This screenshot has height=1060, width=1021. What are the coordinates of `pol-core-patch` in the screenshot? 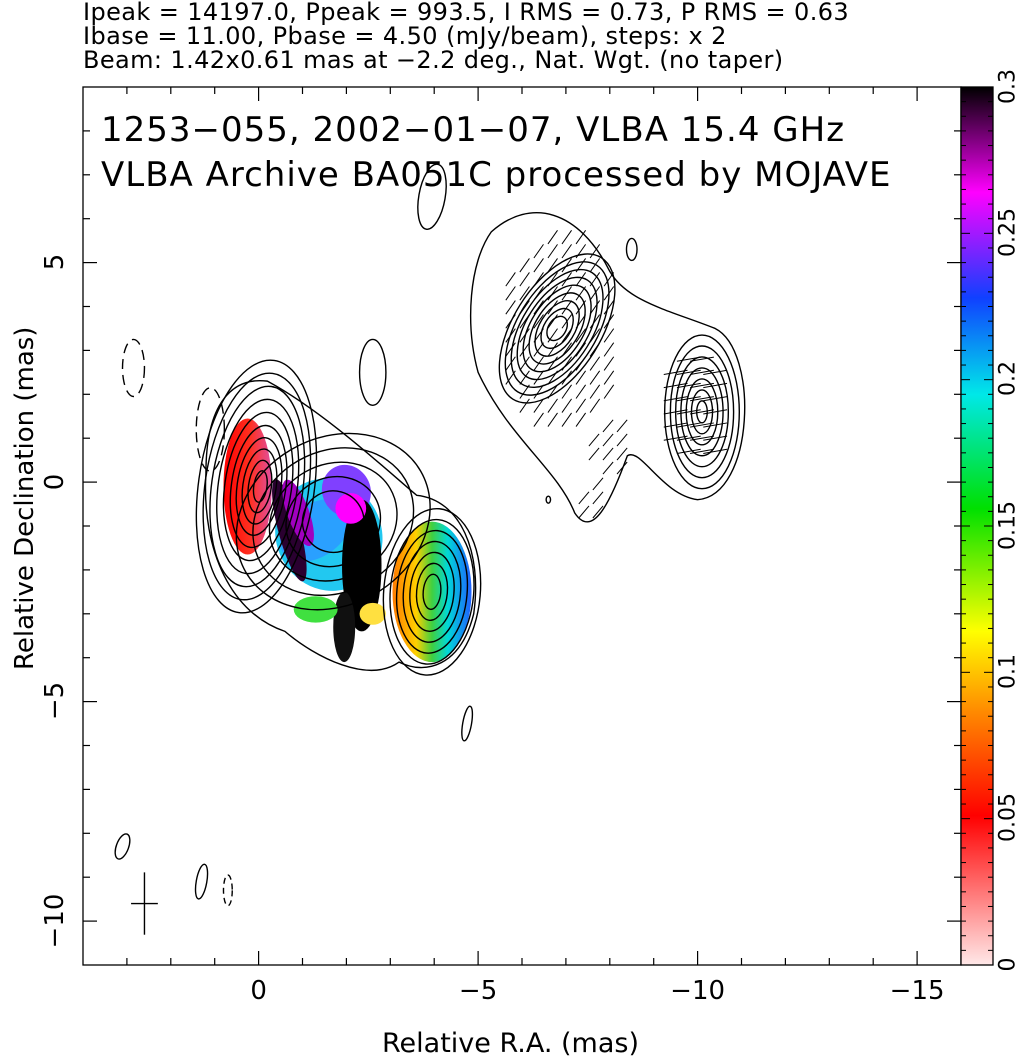 It's located at (247, 486).